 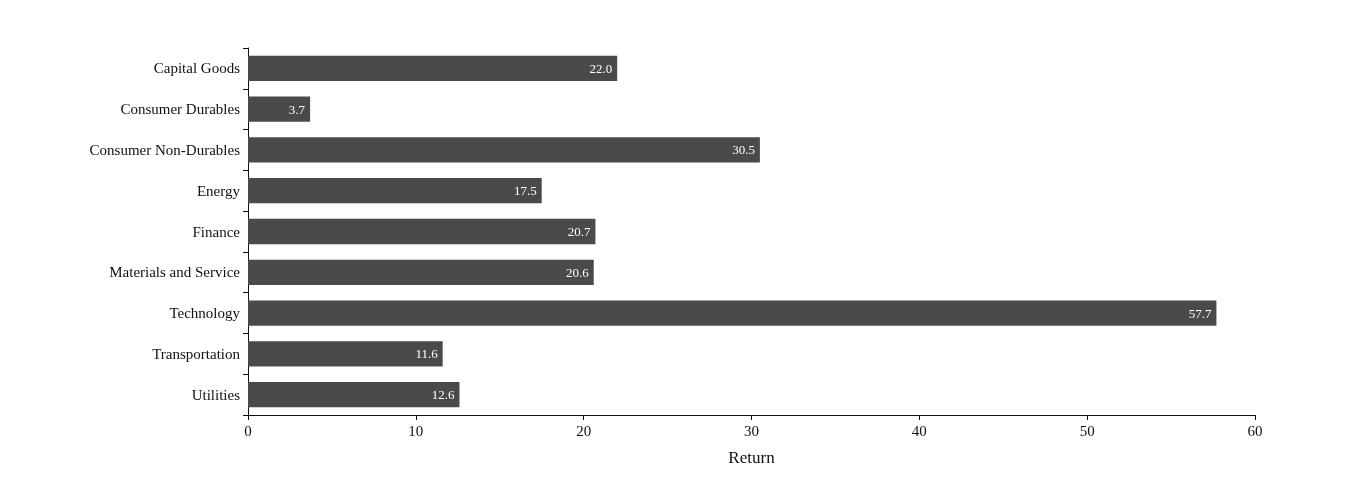 I want to click on data-label: 3.7, so click(x=297, y=109).